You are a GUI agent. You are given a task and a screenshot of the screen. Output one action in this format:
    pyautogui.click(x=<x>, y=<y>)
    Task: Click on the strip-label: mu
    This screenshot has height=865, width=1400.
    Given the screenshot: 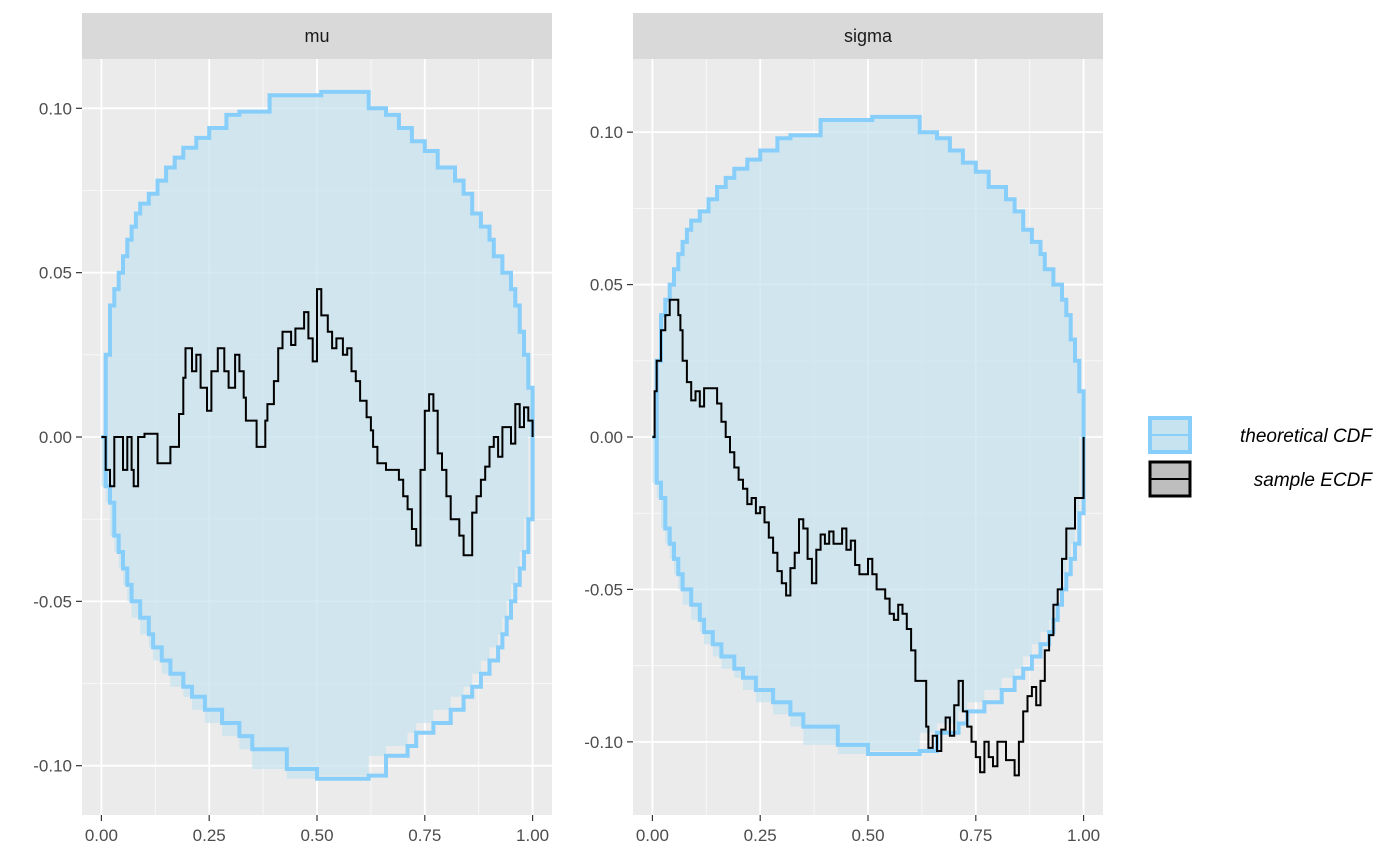 What is the action you would take?
    pyautogui.click(x=316, y=36)
    